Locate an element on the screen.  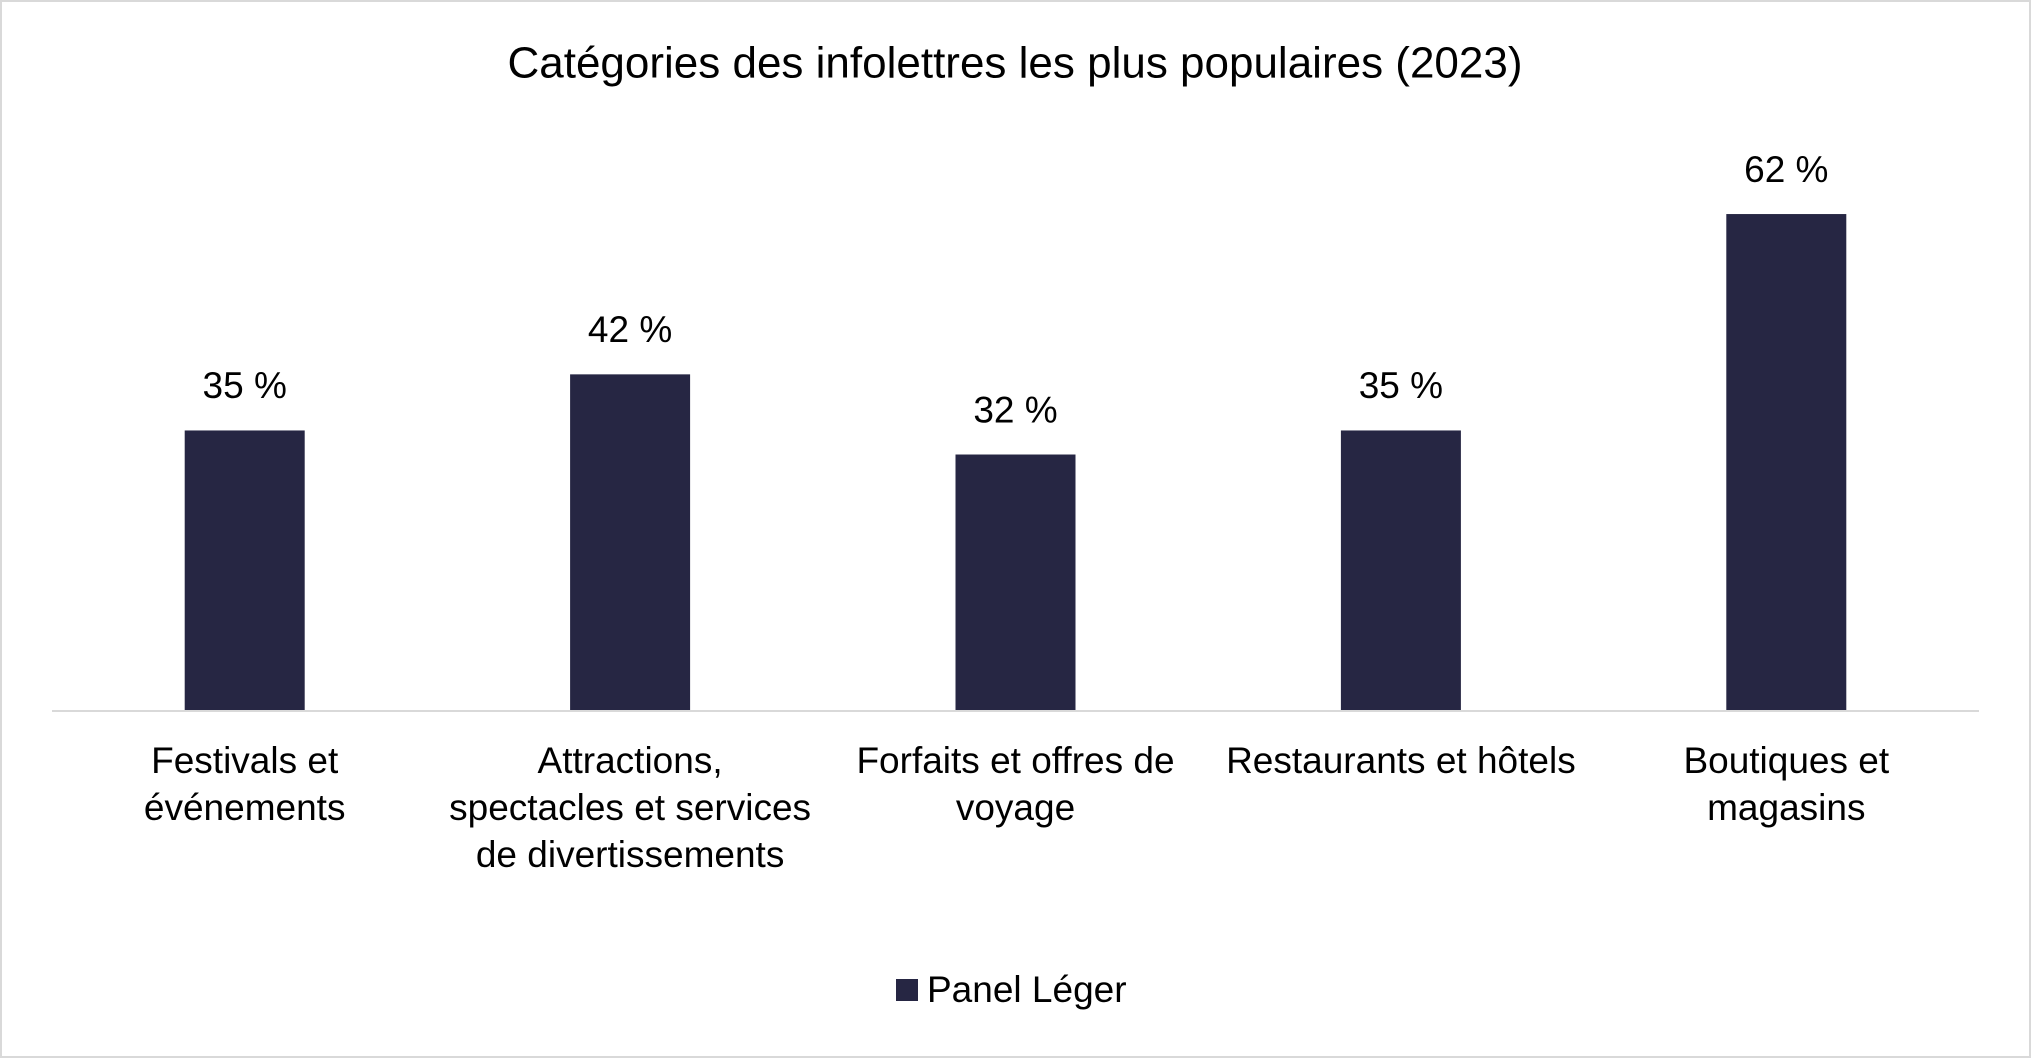
data-label: 32 % is located at coordinates (1015, 409).